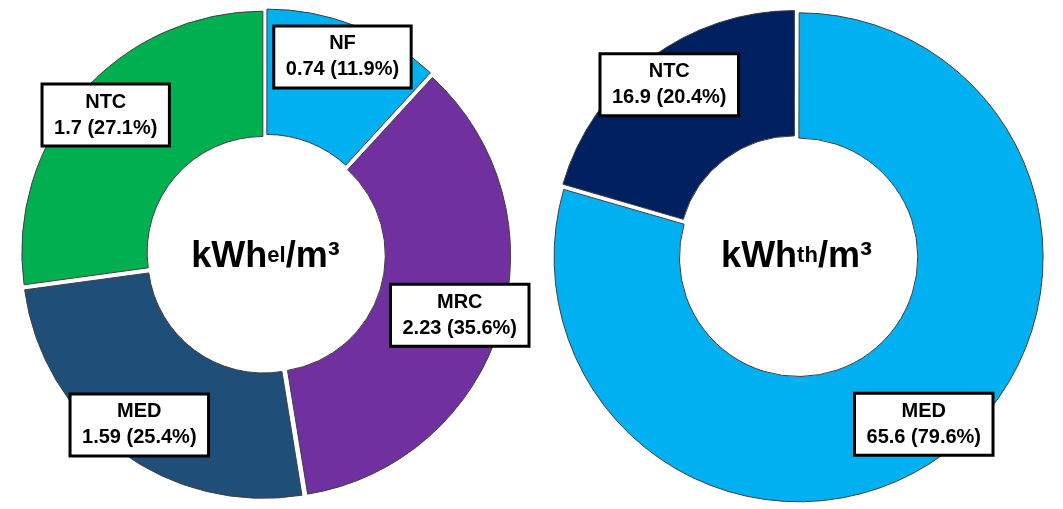 This screenshot has height=509, width=1063. I want to click on data-label: 1.7 (27.1%), so click(106, 126).